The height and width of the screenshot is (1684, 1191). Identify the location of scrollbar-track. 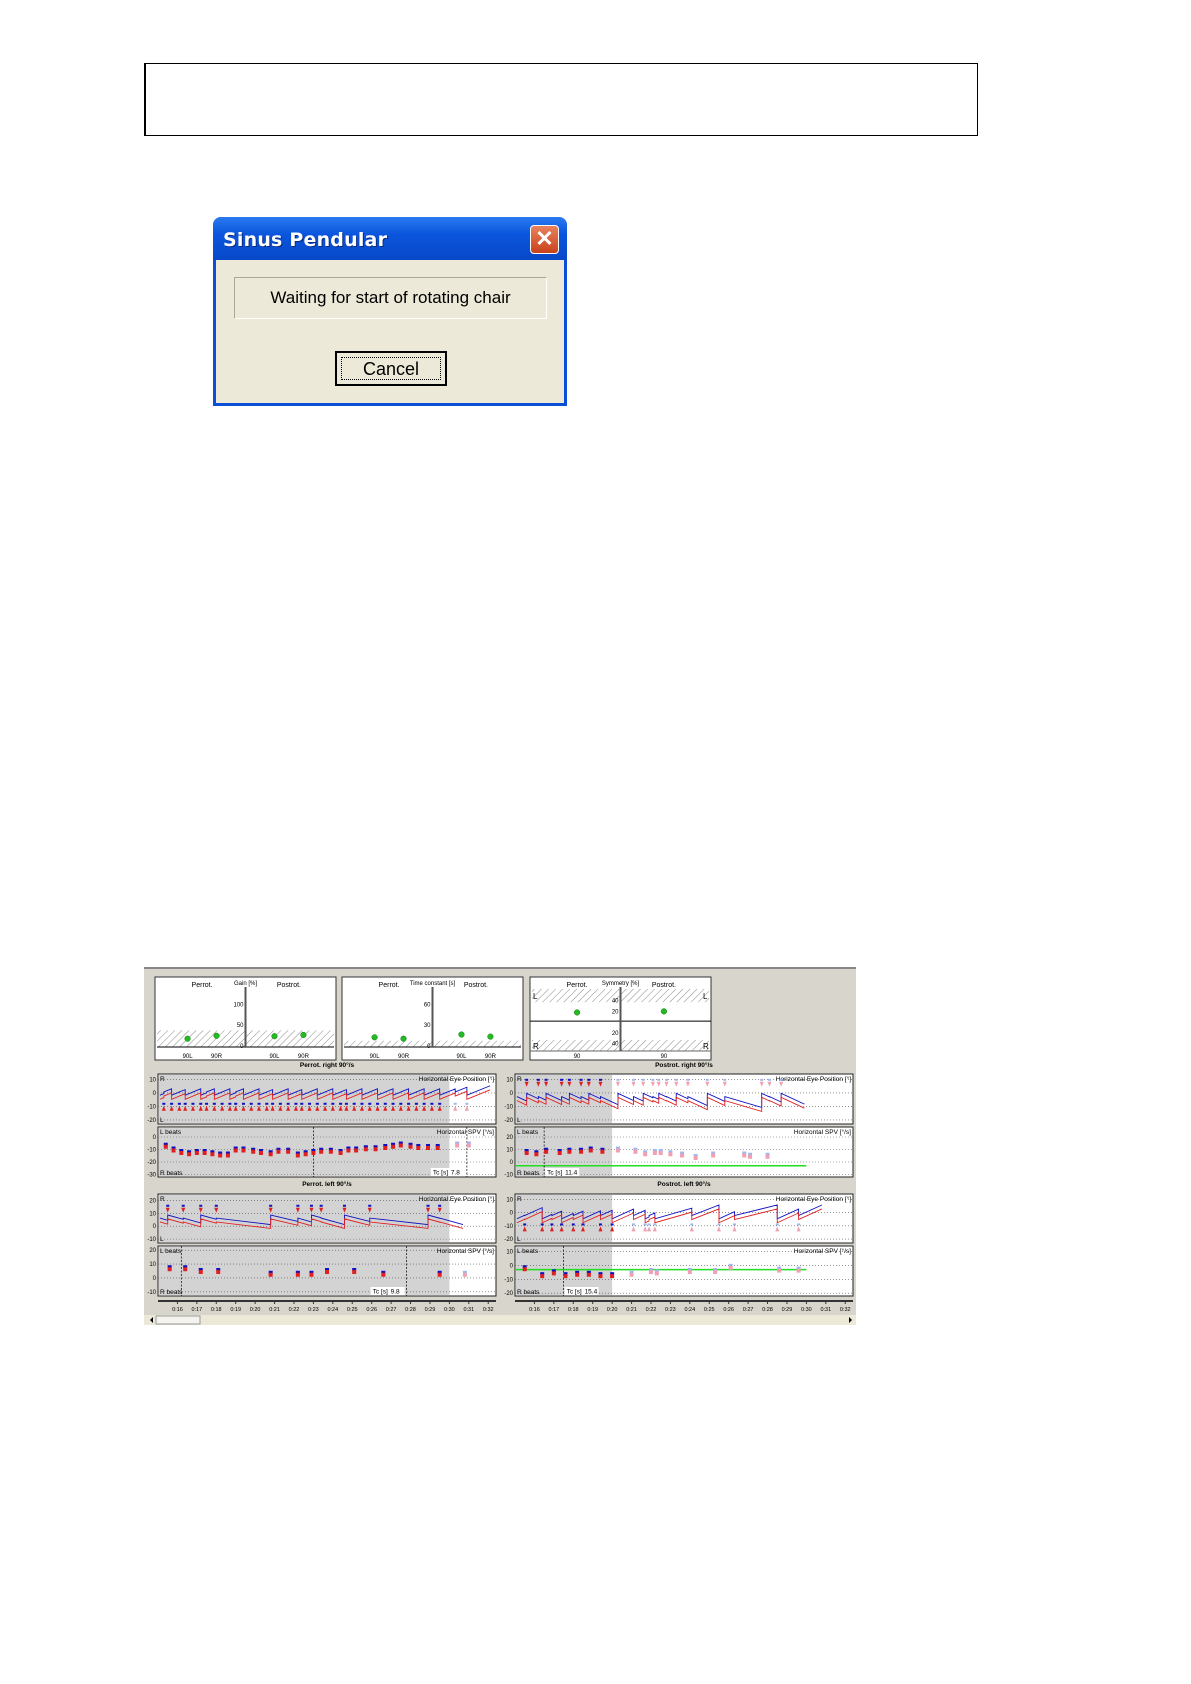
(500, 1320).